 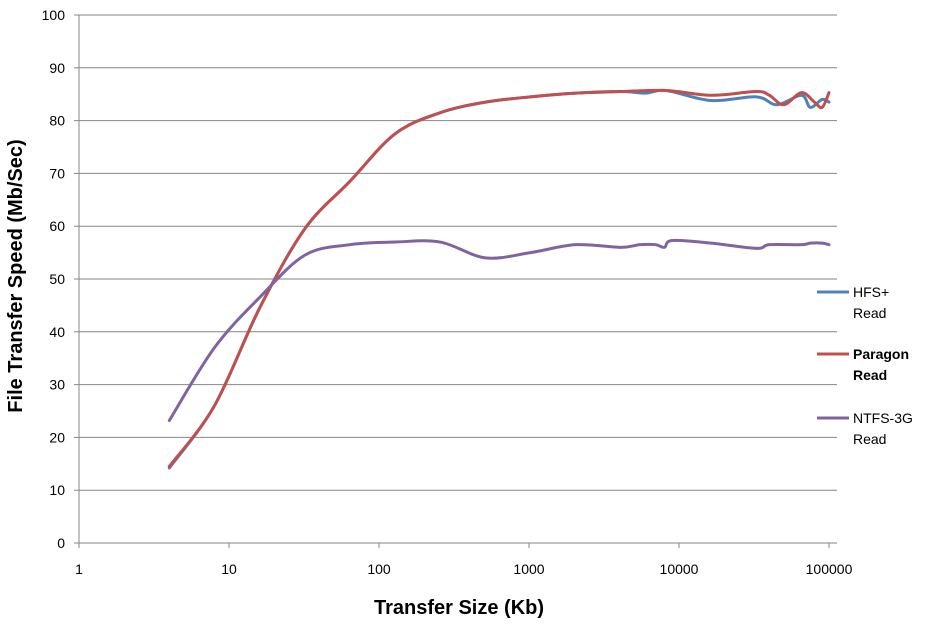 I want to click on legend-label-ntfs-3g-read: Read, so click(x=869, y=439).